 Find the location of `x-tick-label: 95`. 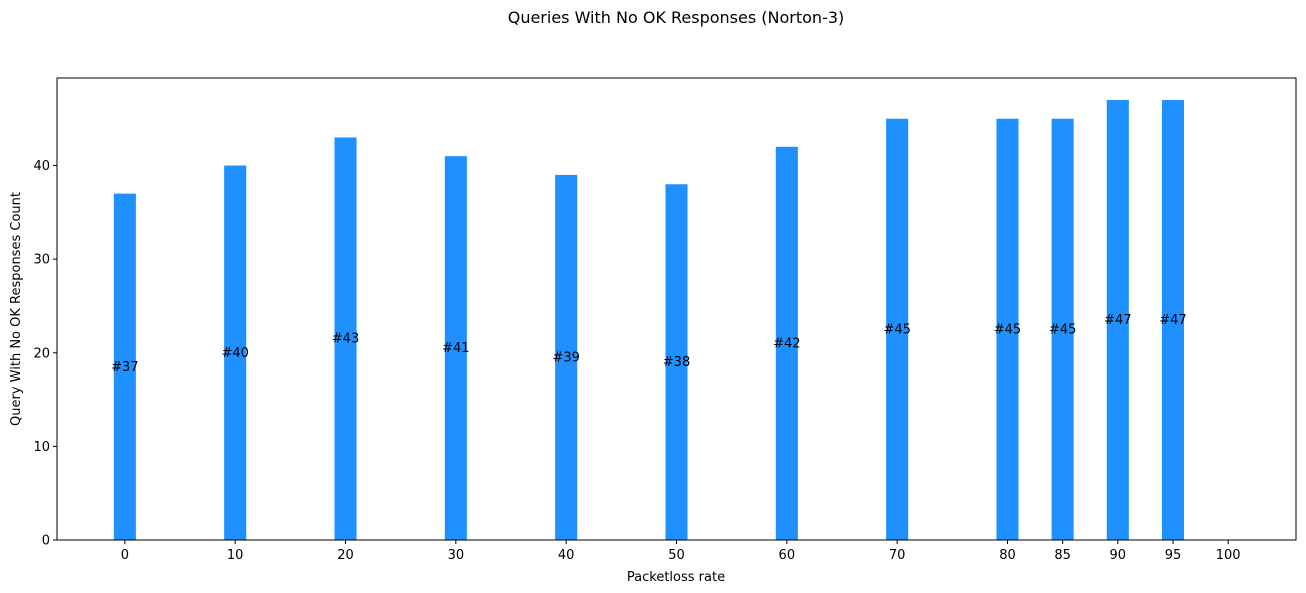

x-tick-label: 95 is located at coordinates (1173, 555).